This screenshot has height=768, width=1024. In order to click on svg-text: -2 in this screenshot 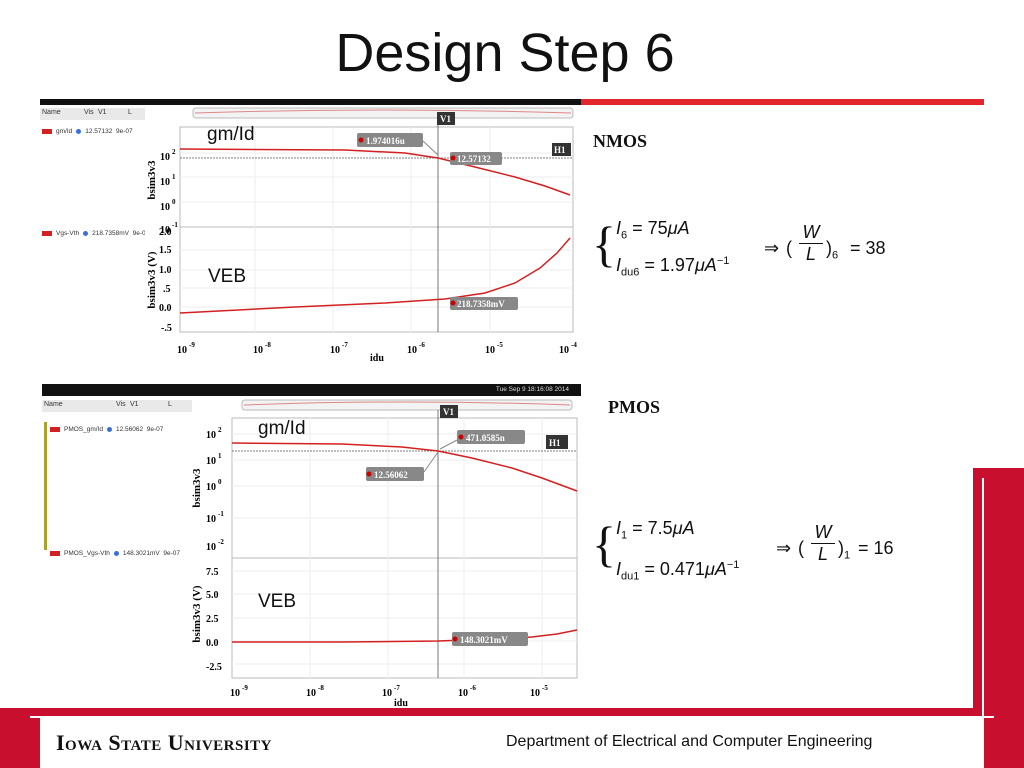, I will do `click(221, 542)`.